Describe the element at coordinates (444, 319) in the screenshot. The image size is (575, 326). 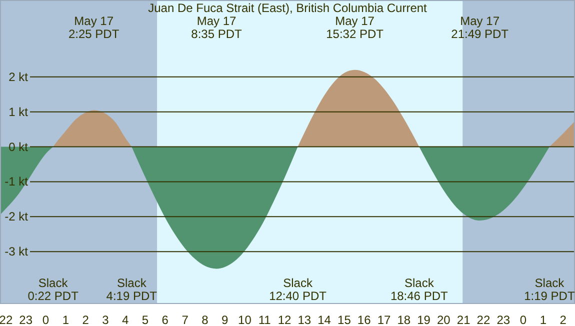
I see `x-tick-label: 20` at that location.